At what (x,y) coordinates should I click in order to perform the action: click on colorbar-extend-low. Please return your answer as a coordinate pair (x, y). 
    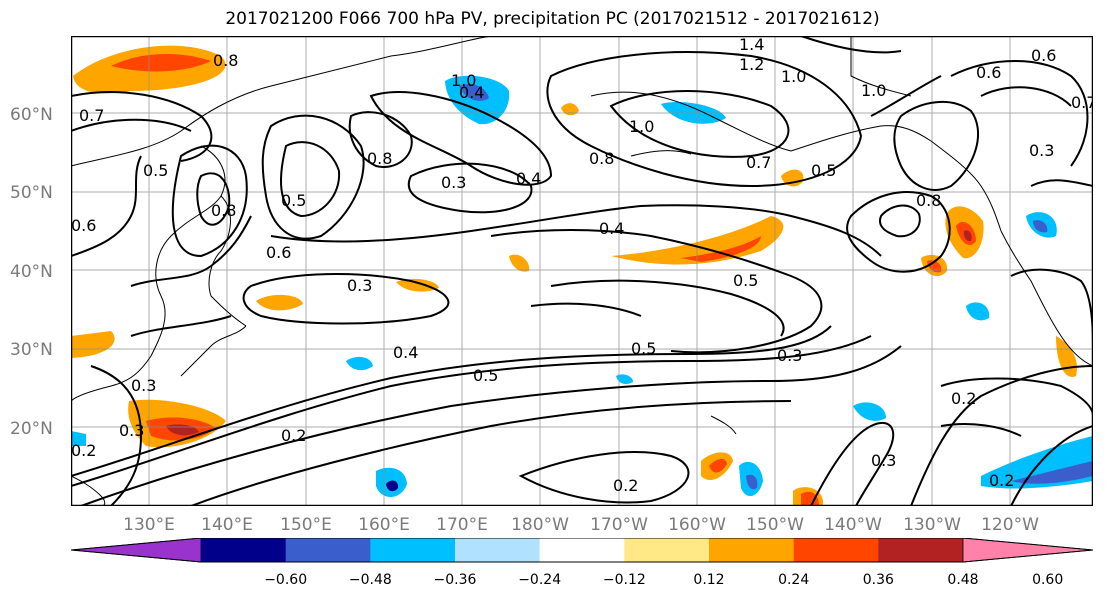
    Looking at the image, I should click on (136, 550).